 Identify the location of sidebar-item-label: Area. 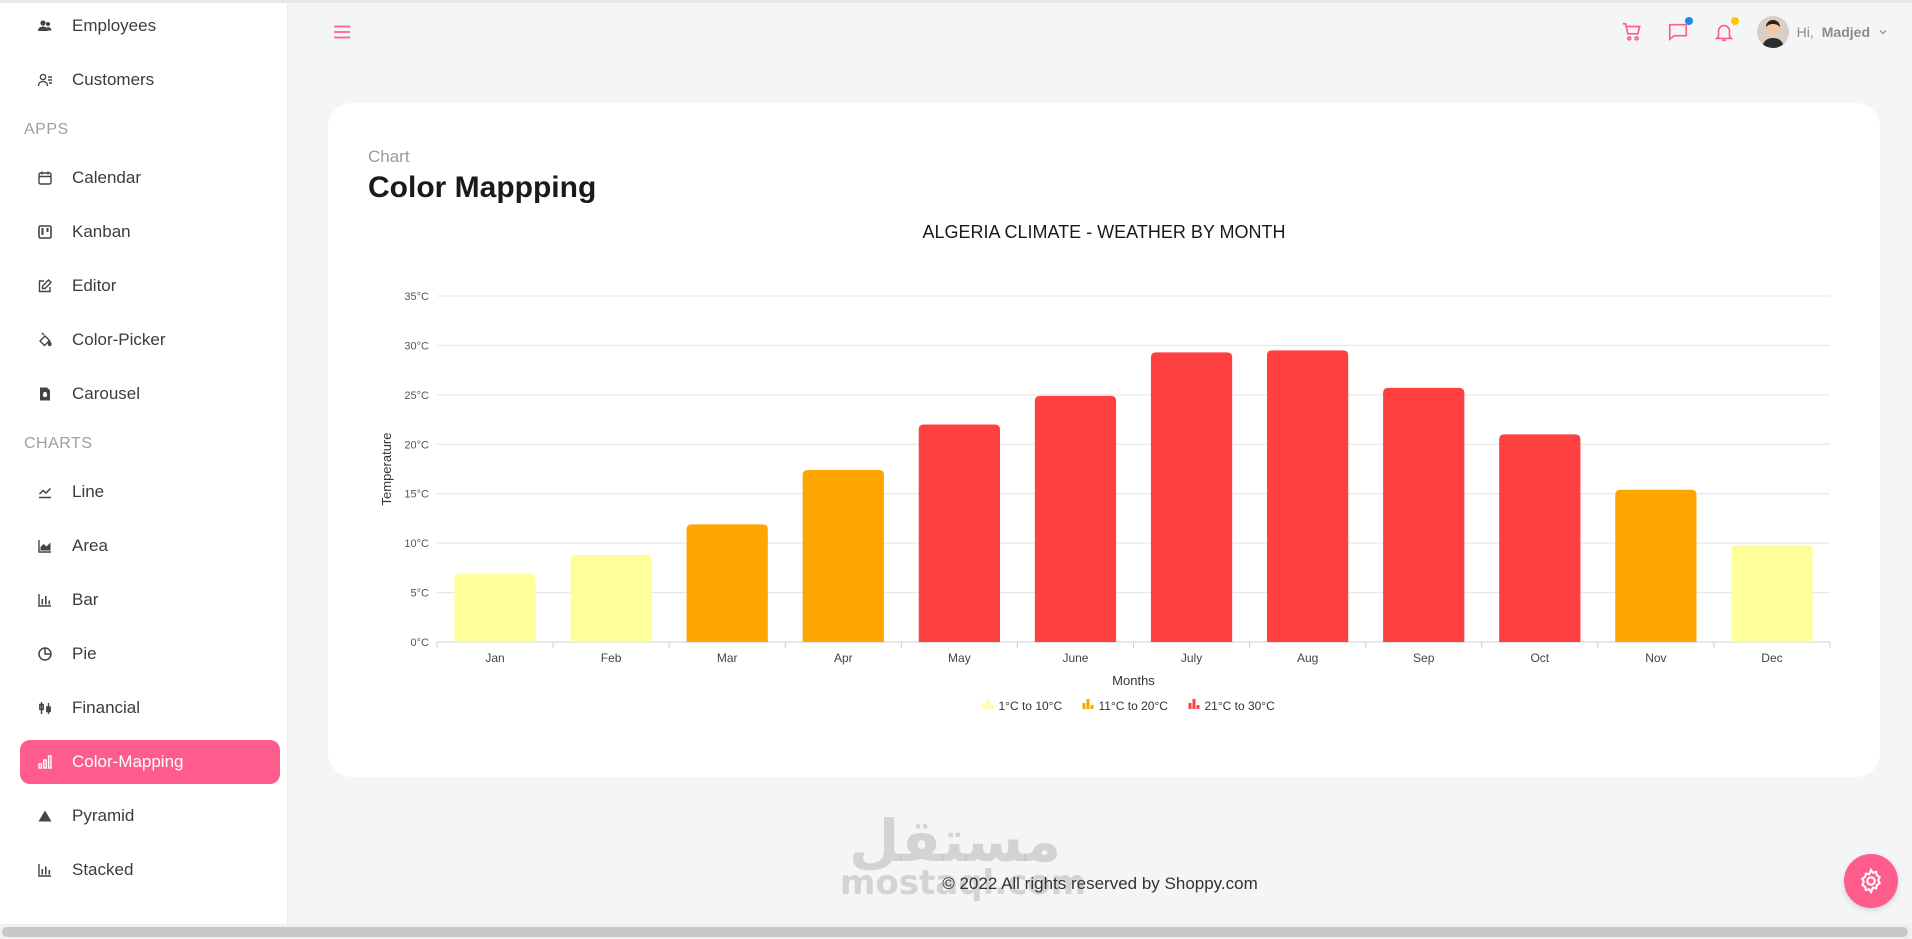
(90, 545).